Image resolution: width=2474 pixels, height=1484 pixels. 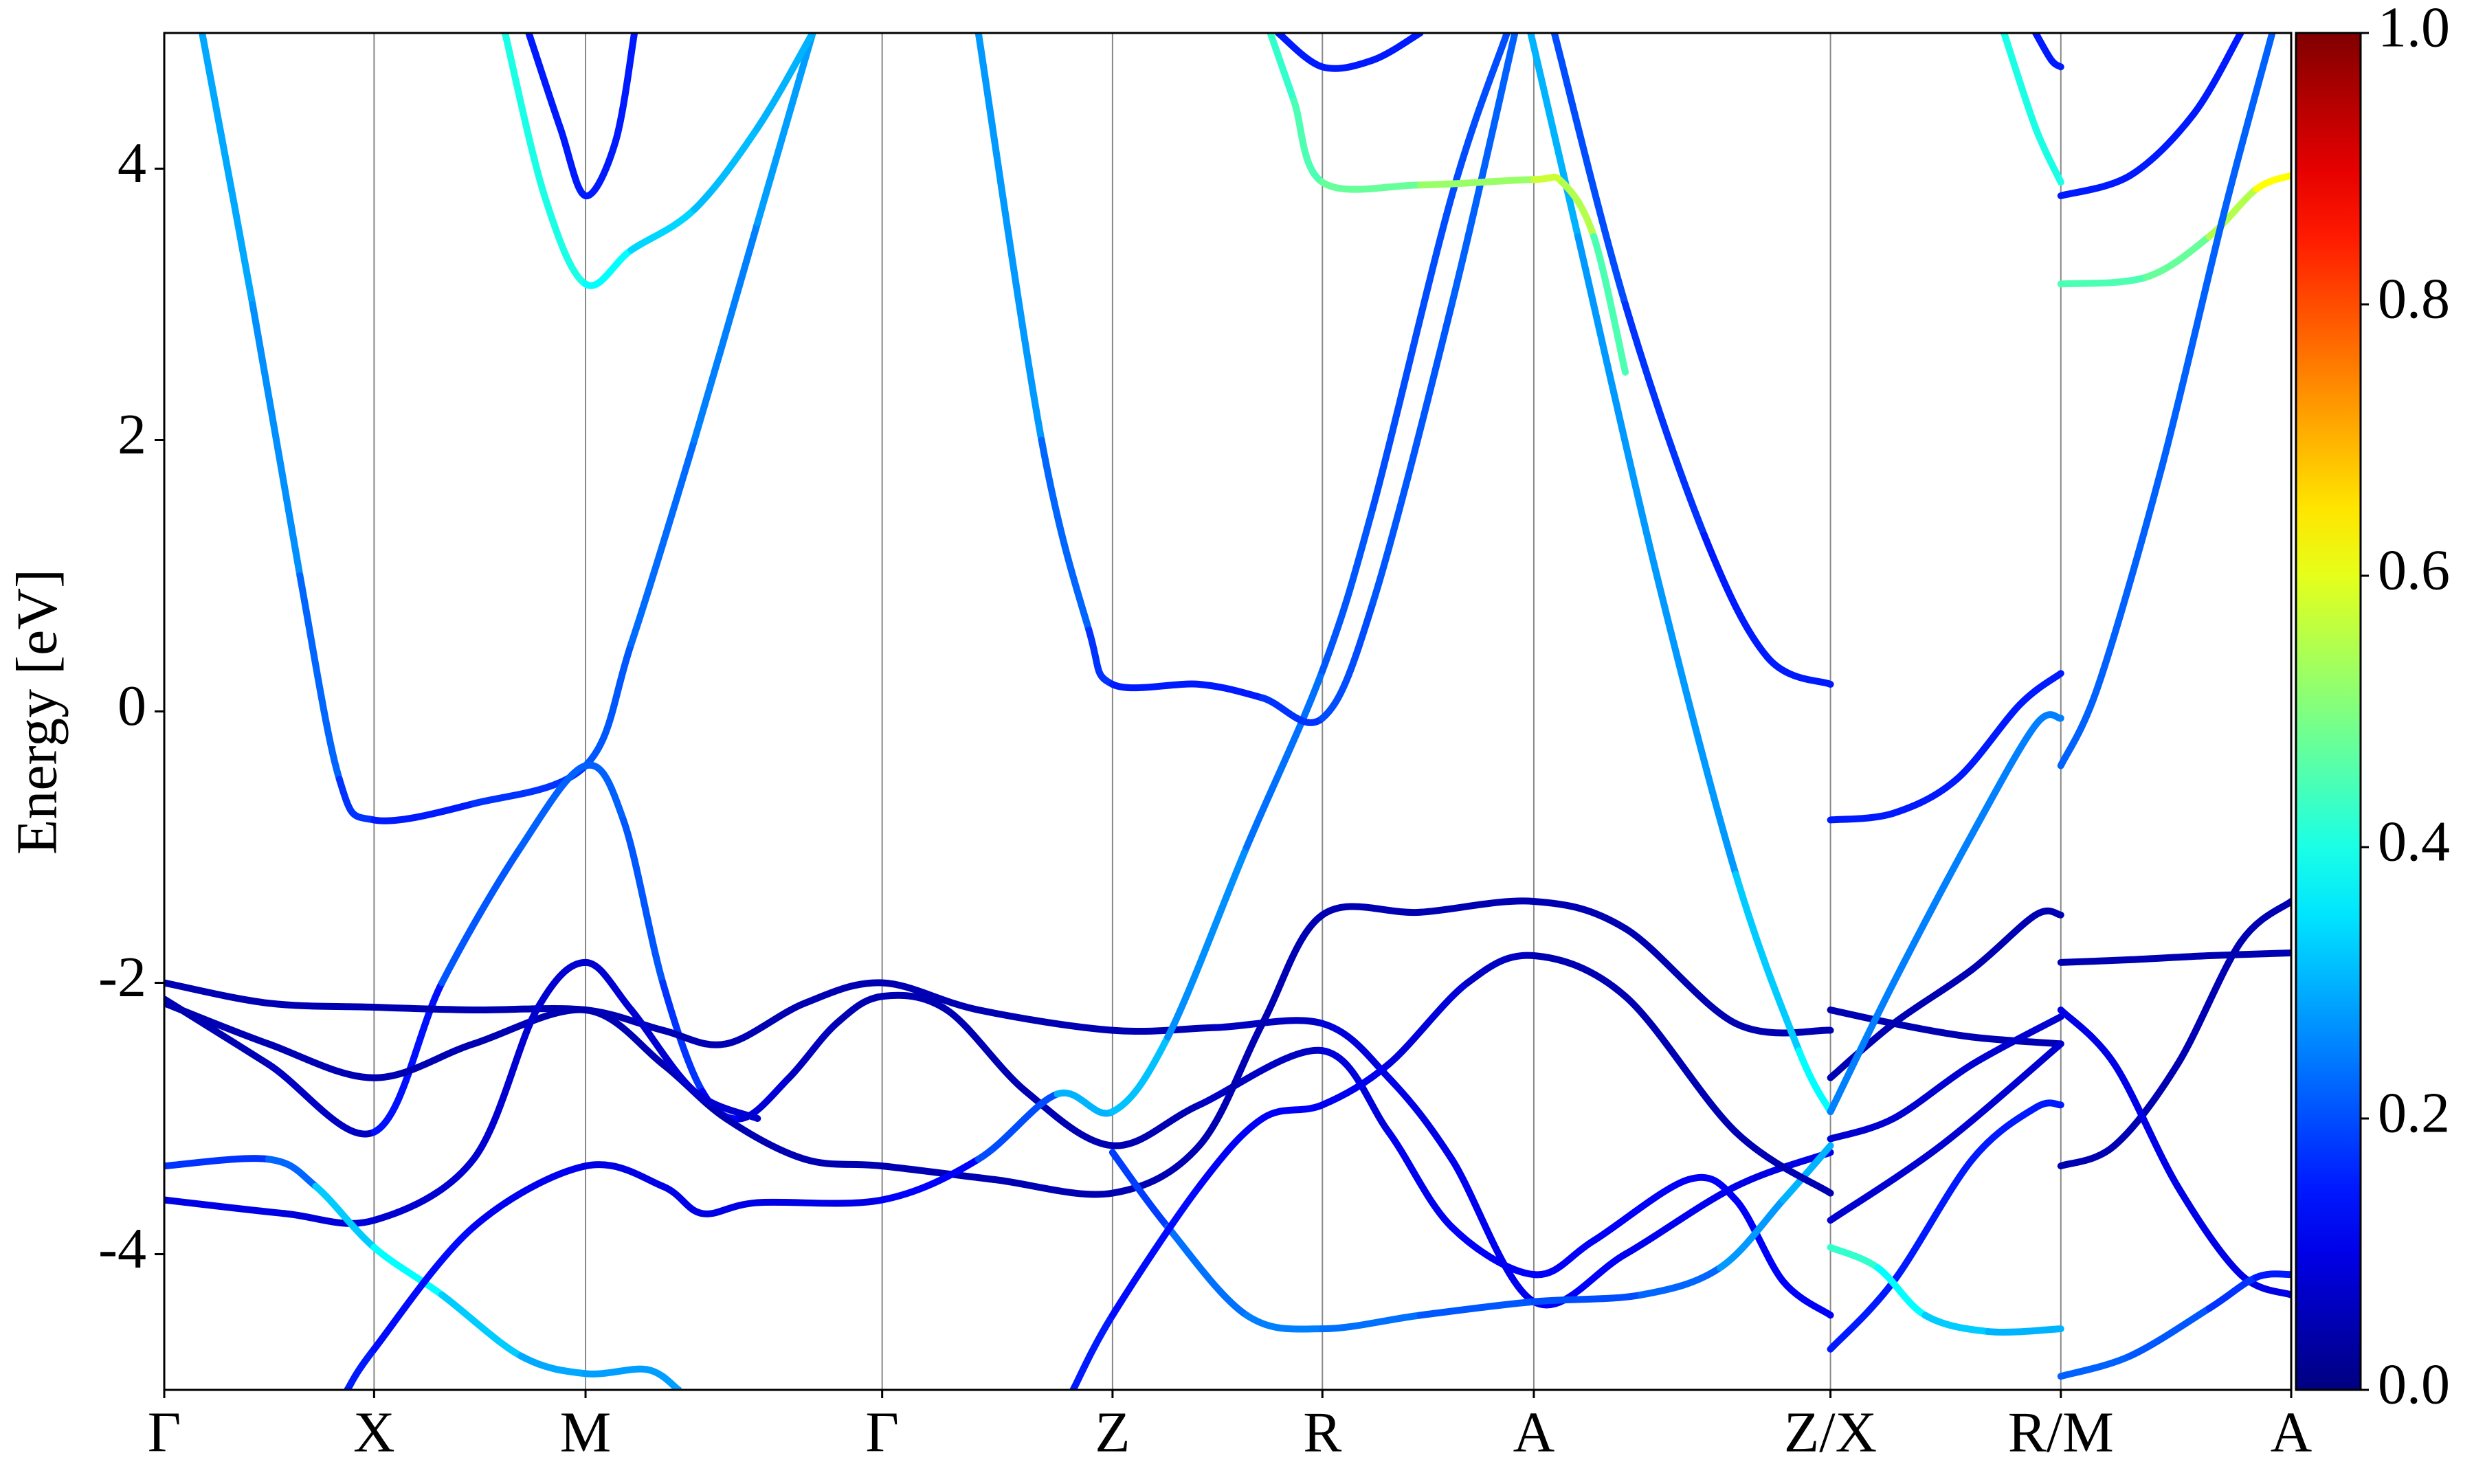 What do you see at coordinates (132, 706) in the screenshot?
I see `y-tick-label: 0` at bounding box center [132, 706].